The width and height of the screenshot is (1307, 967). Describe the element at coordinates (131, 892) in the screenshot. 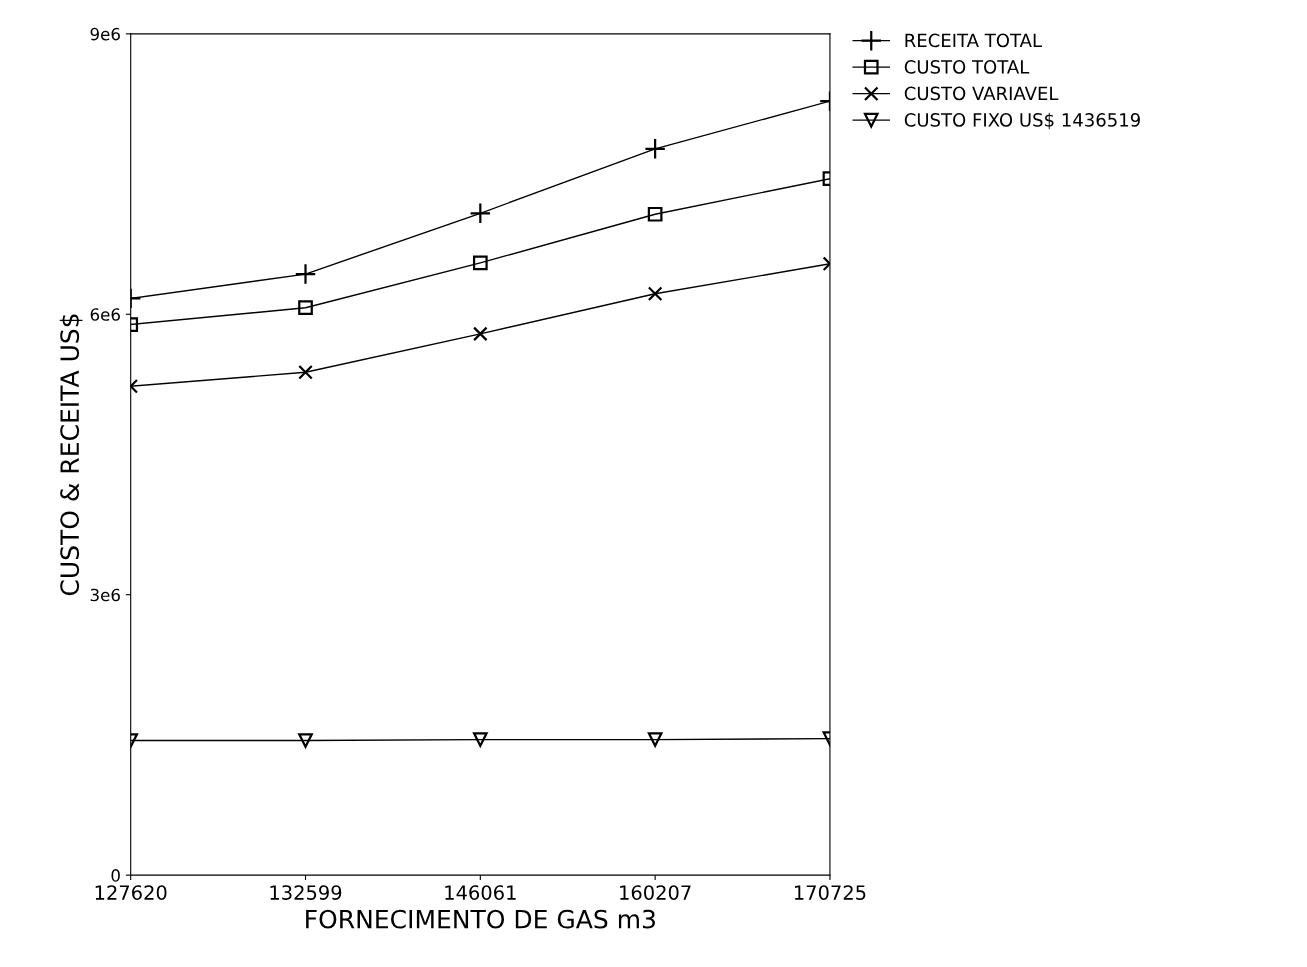

I see `x-tick-label: 127620` at that location.